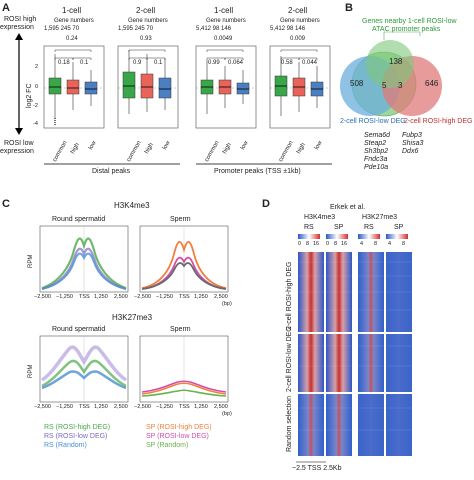 The width and height of the screenshot is (474, 480). I want to click on rosi-high-label: ROSI high, so click(20, 19).